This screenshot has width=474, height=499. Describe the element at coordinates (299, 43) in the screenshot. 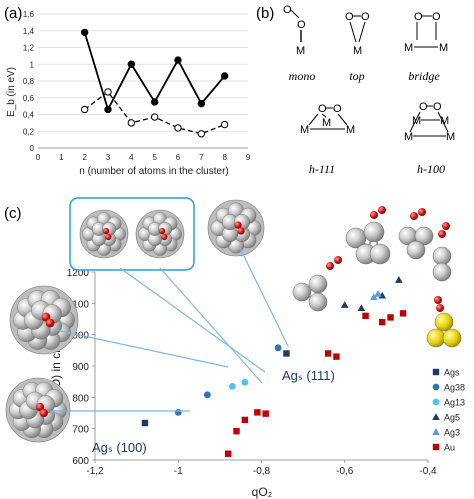

I see `structure-mono: O O M mono` at that location.